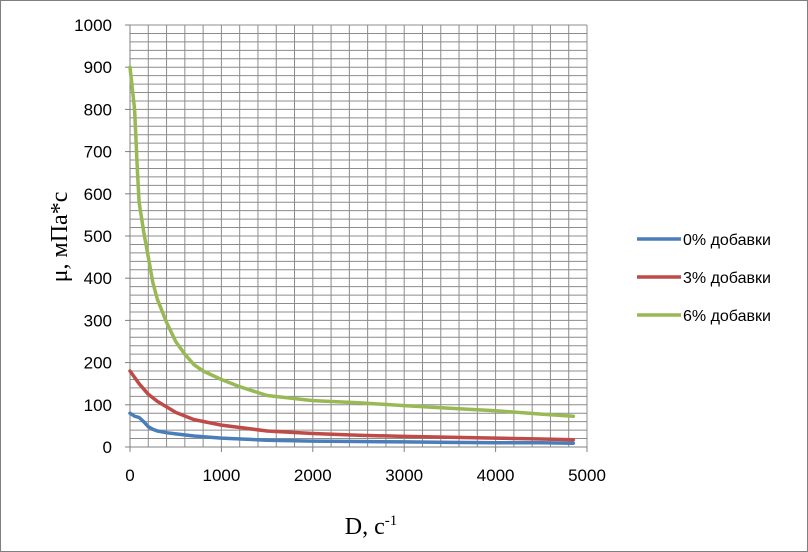  What do you see at coordinates (404, 475) in the screenshot?
I see `x-tick-label: 3000` at bounding box center [404, 475].